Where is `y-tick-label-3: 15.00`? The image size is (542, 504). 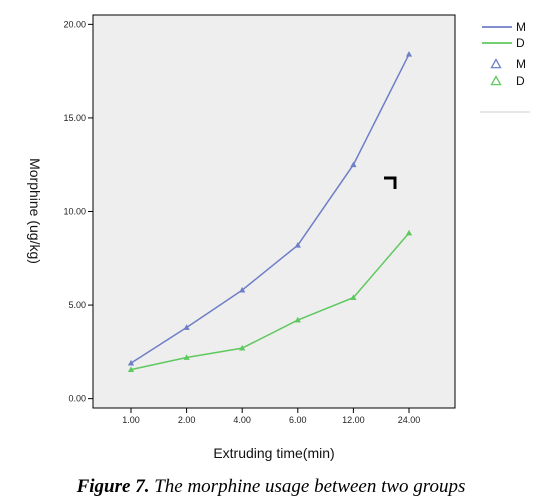 y-tick-label-3: 15.00 is located at coordinates (74, 118).